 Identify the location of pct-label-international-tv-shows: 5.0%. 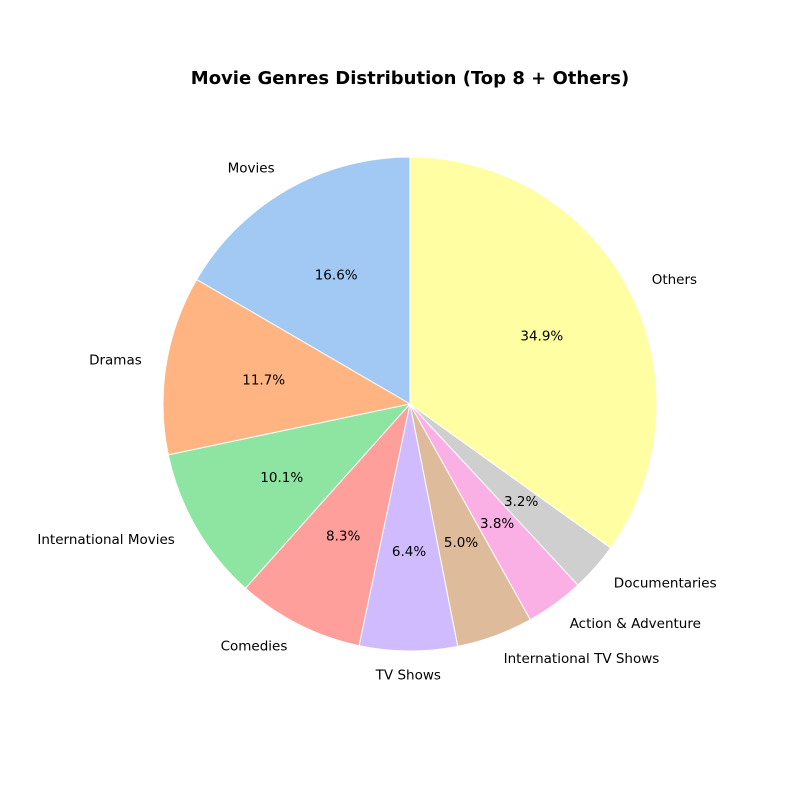
(461, 543).